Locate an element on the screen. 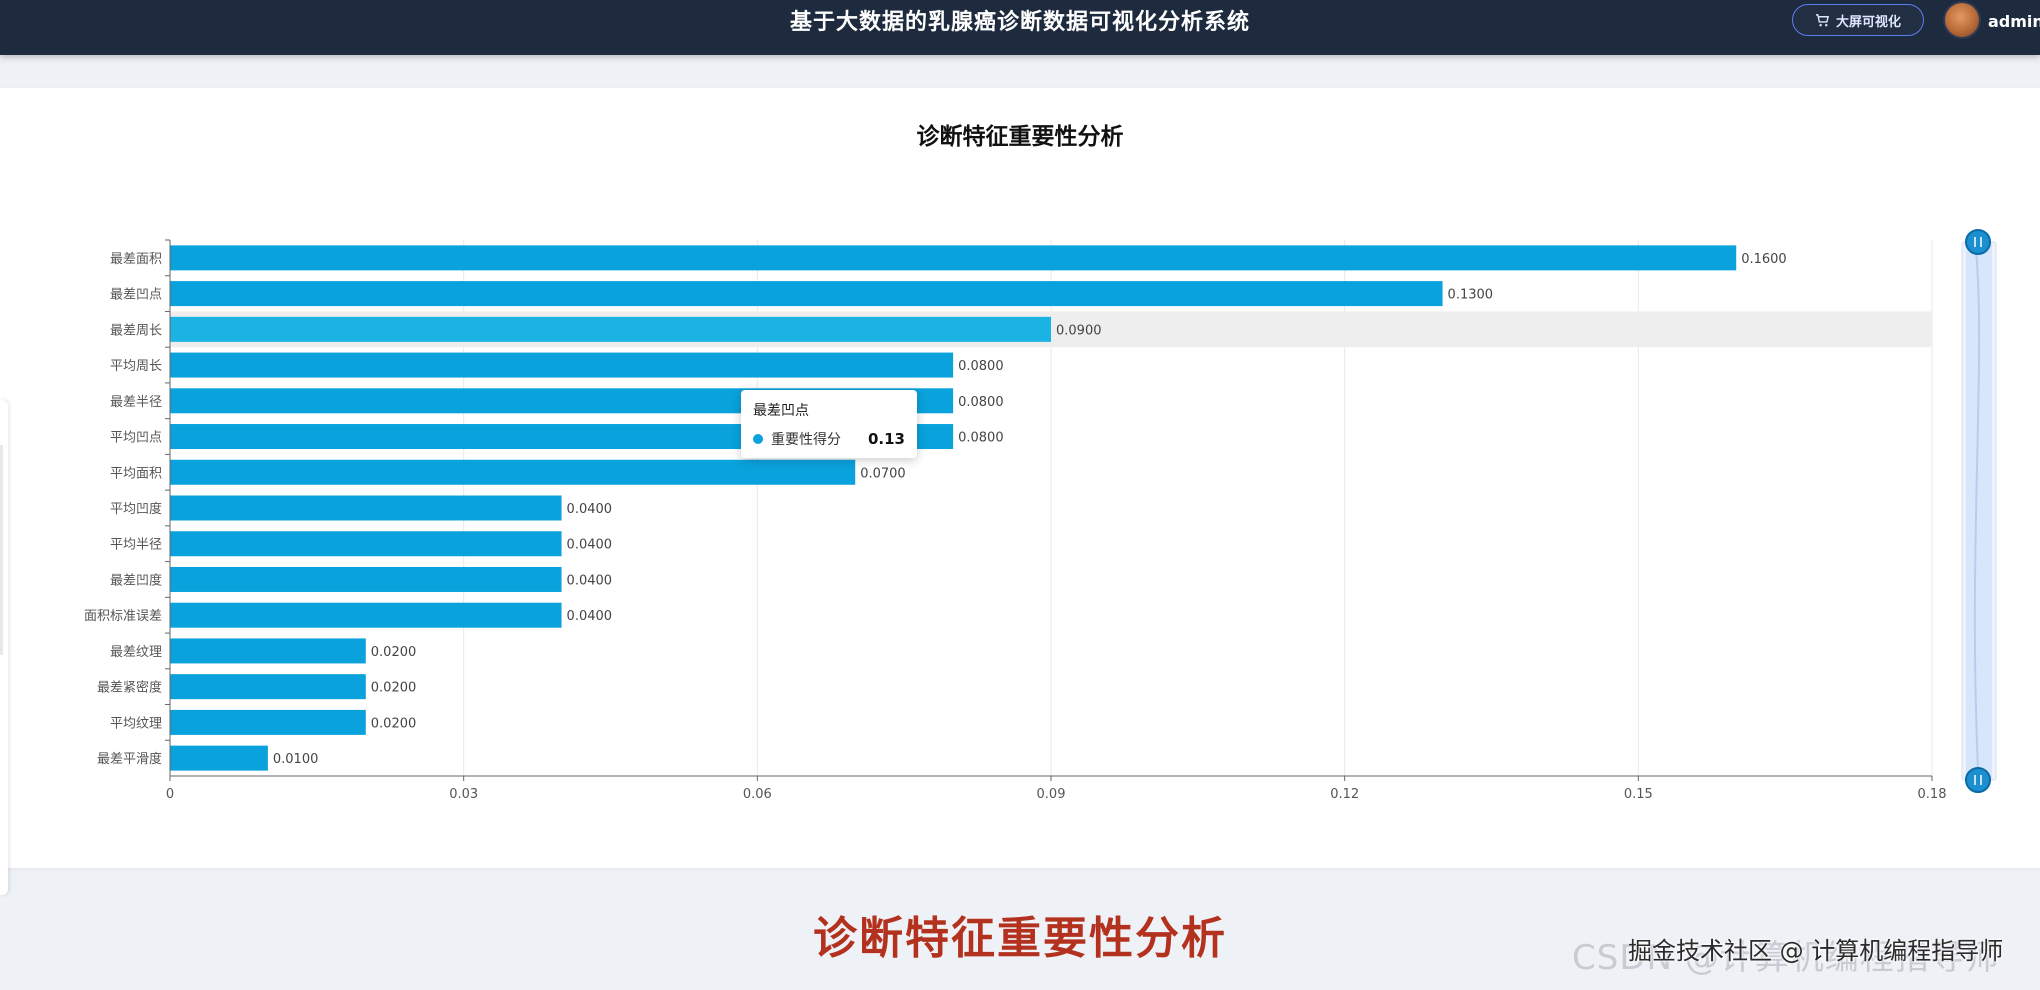 This screenshot has width=2040, height=990. avatar is located at coordinates (1962, 20).